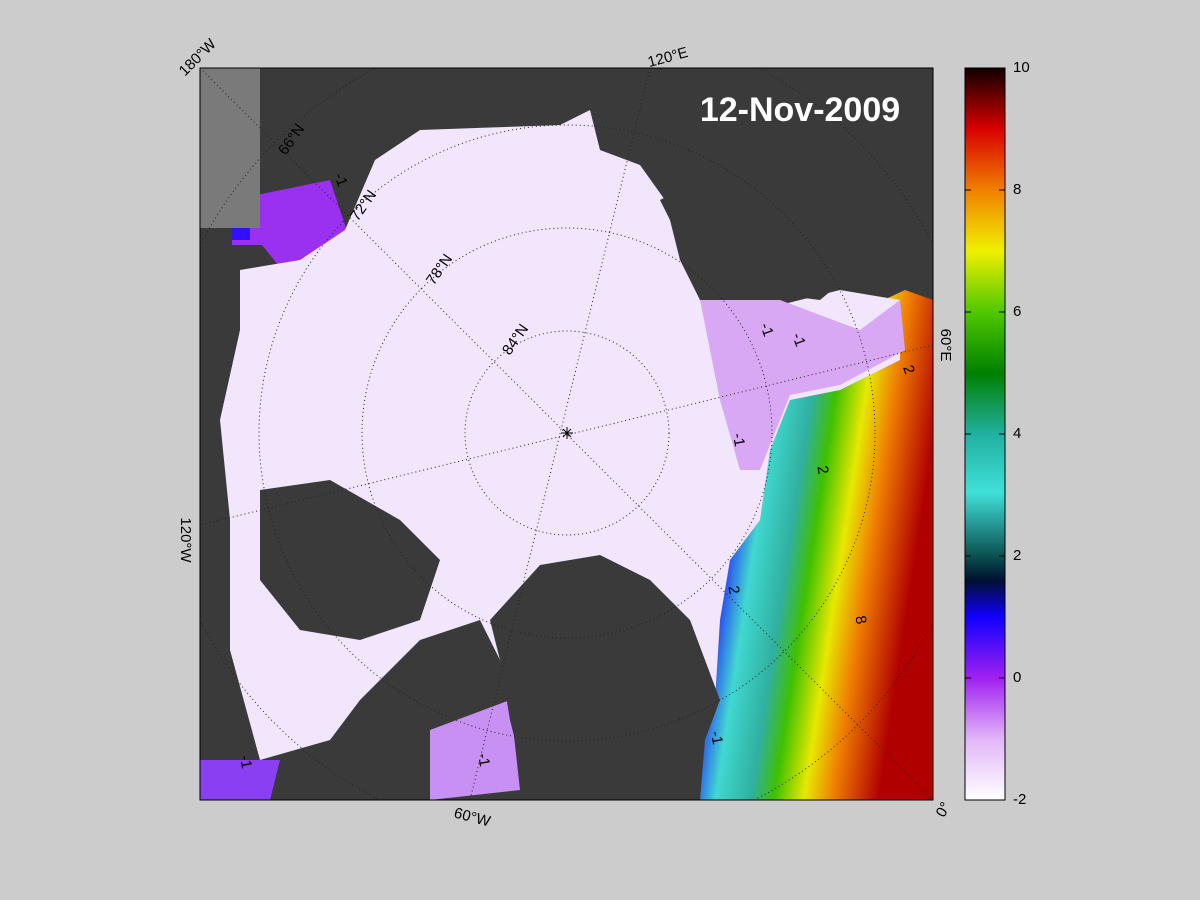 This screenshot has width=1200, height=900. Describe the element at coordinates (770, 235) in the screenshot. I see `scandinavia` at that location.